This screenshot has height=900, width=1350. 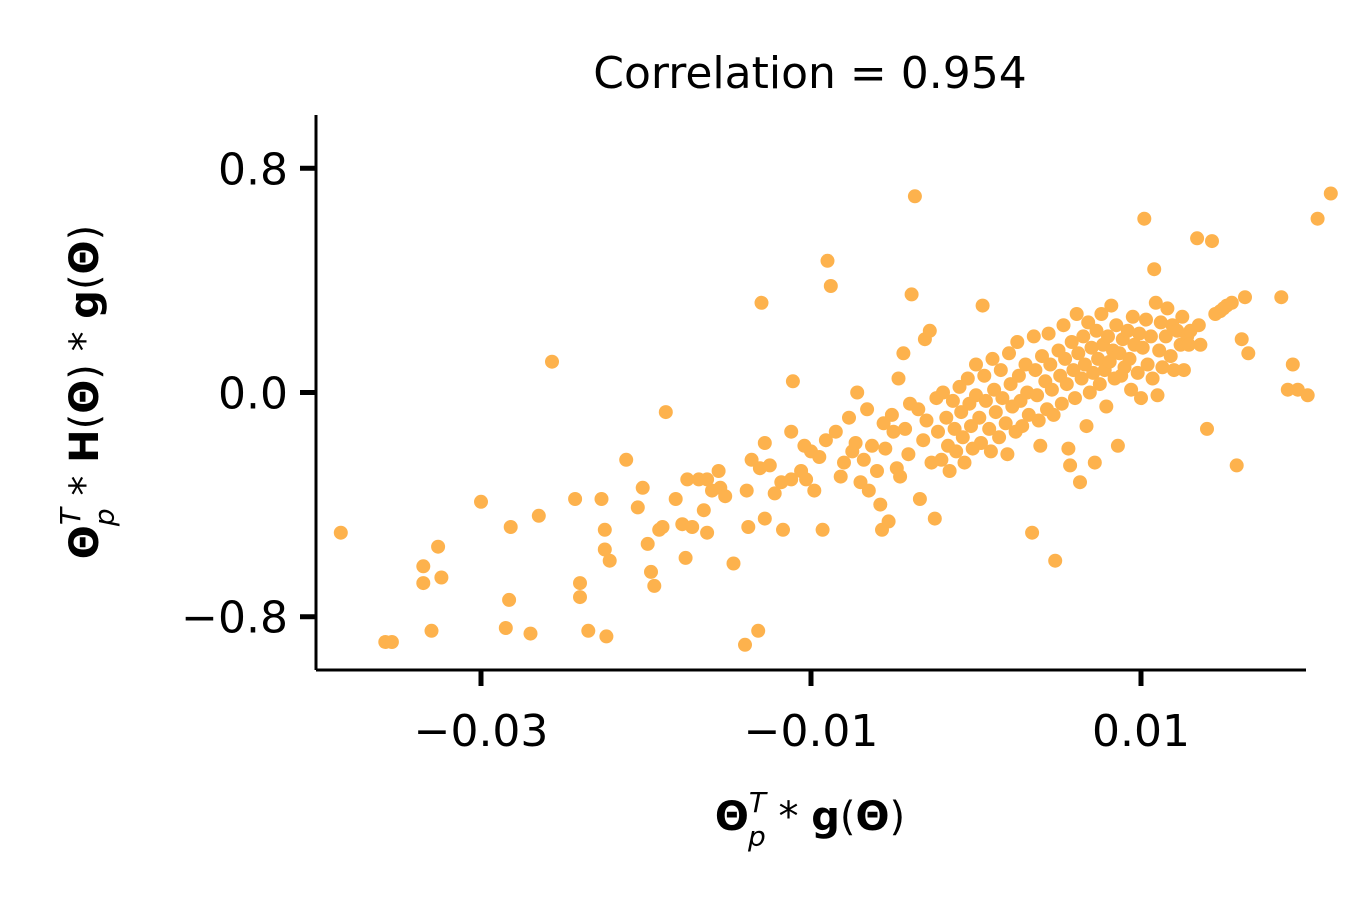 What do you see at coordinates (788, 817) in the screenshot?
I see `x-label-star: *` at bounding box center [788, 817].